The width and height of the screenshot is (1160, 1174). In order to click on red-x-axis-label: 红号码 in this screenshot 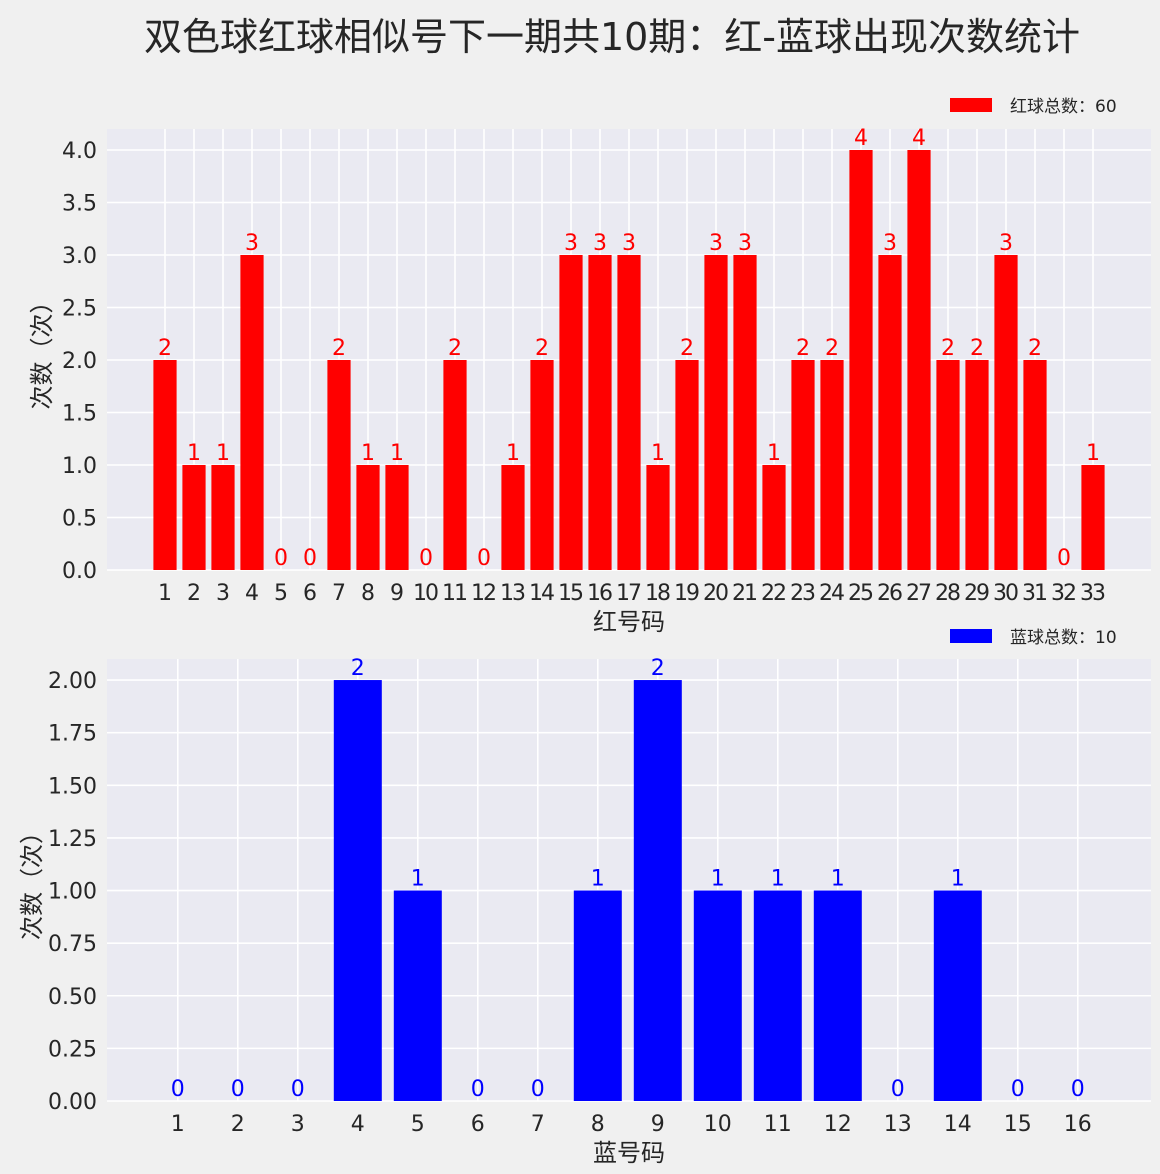, I will do `click(629, 622)`.